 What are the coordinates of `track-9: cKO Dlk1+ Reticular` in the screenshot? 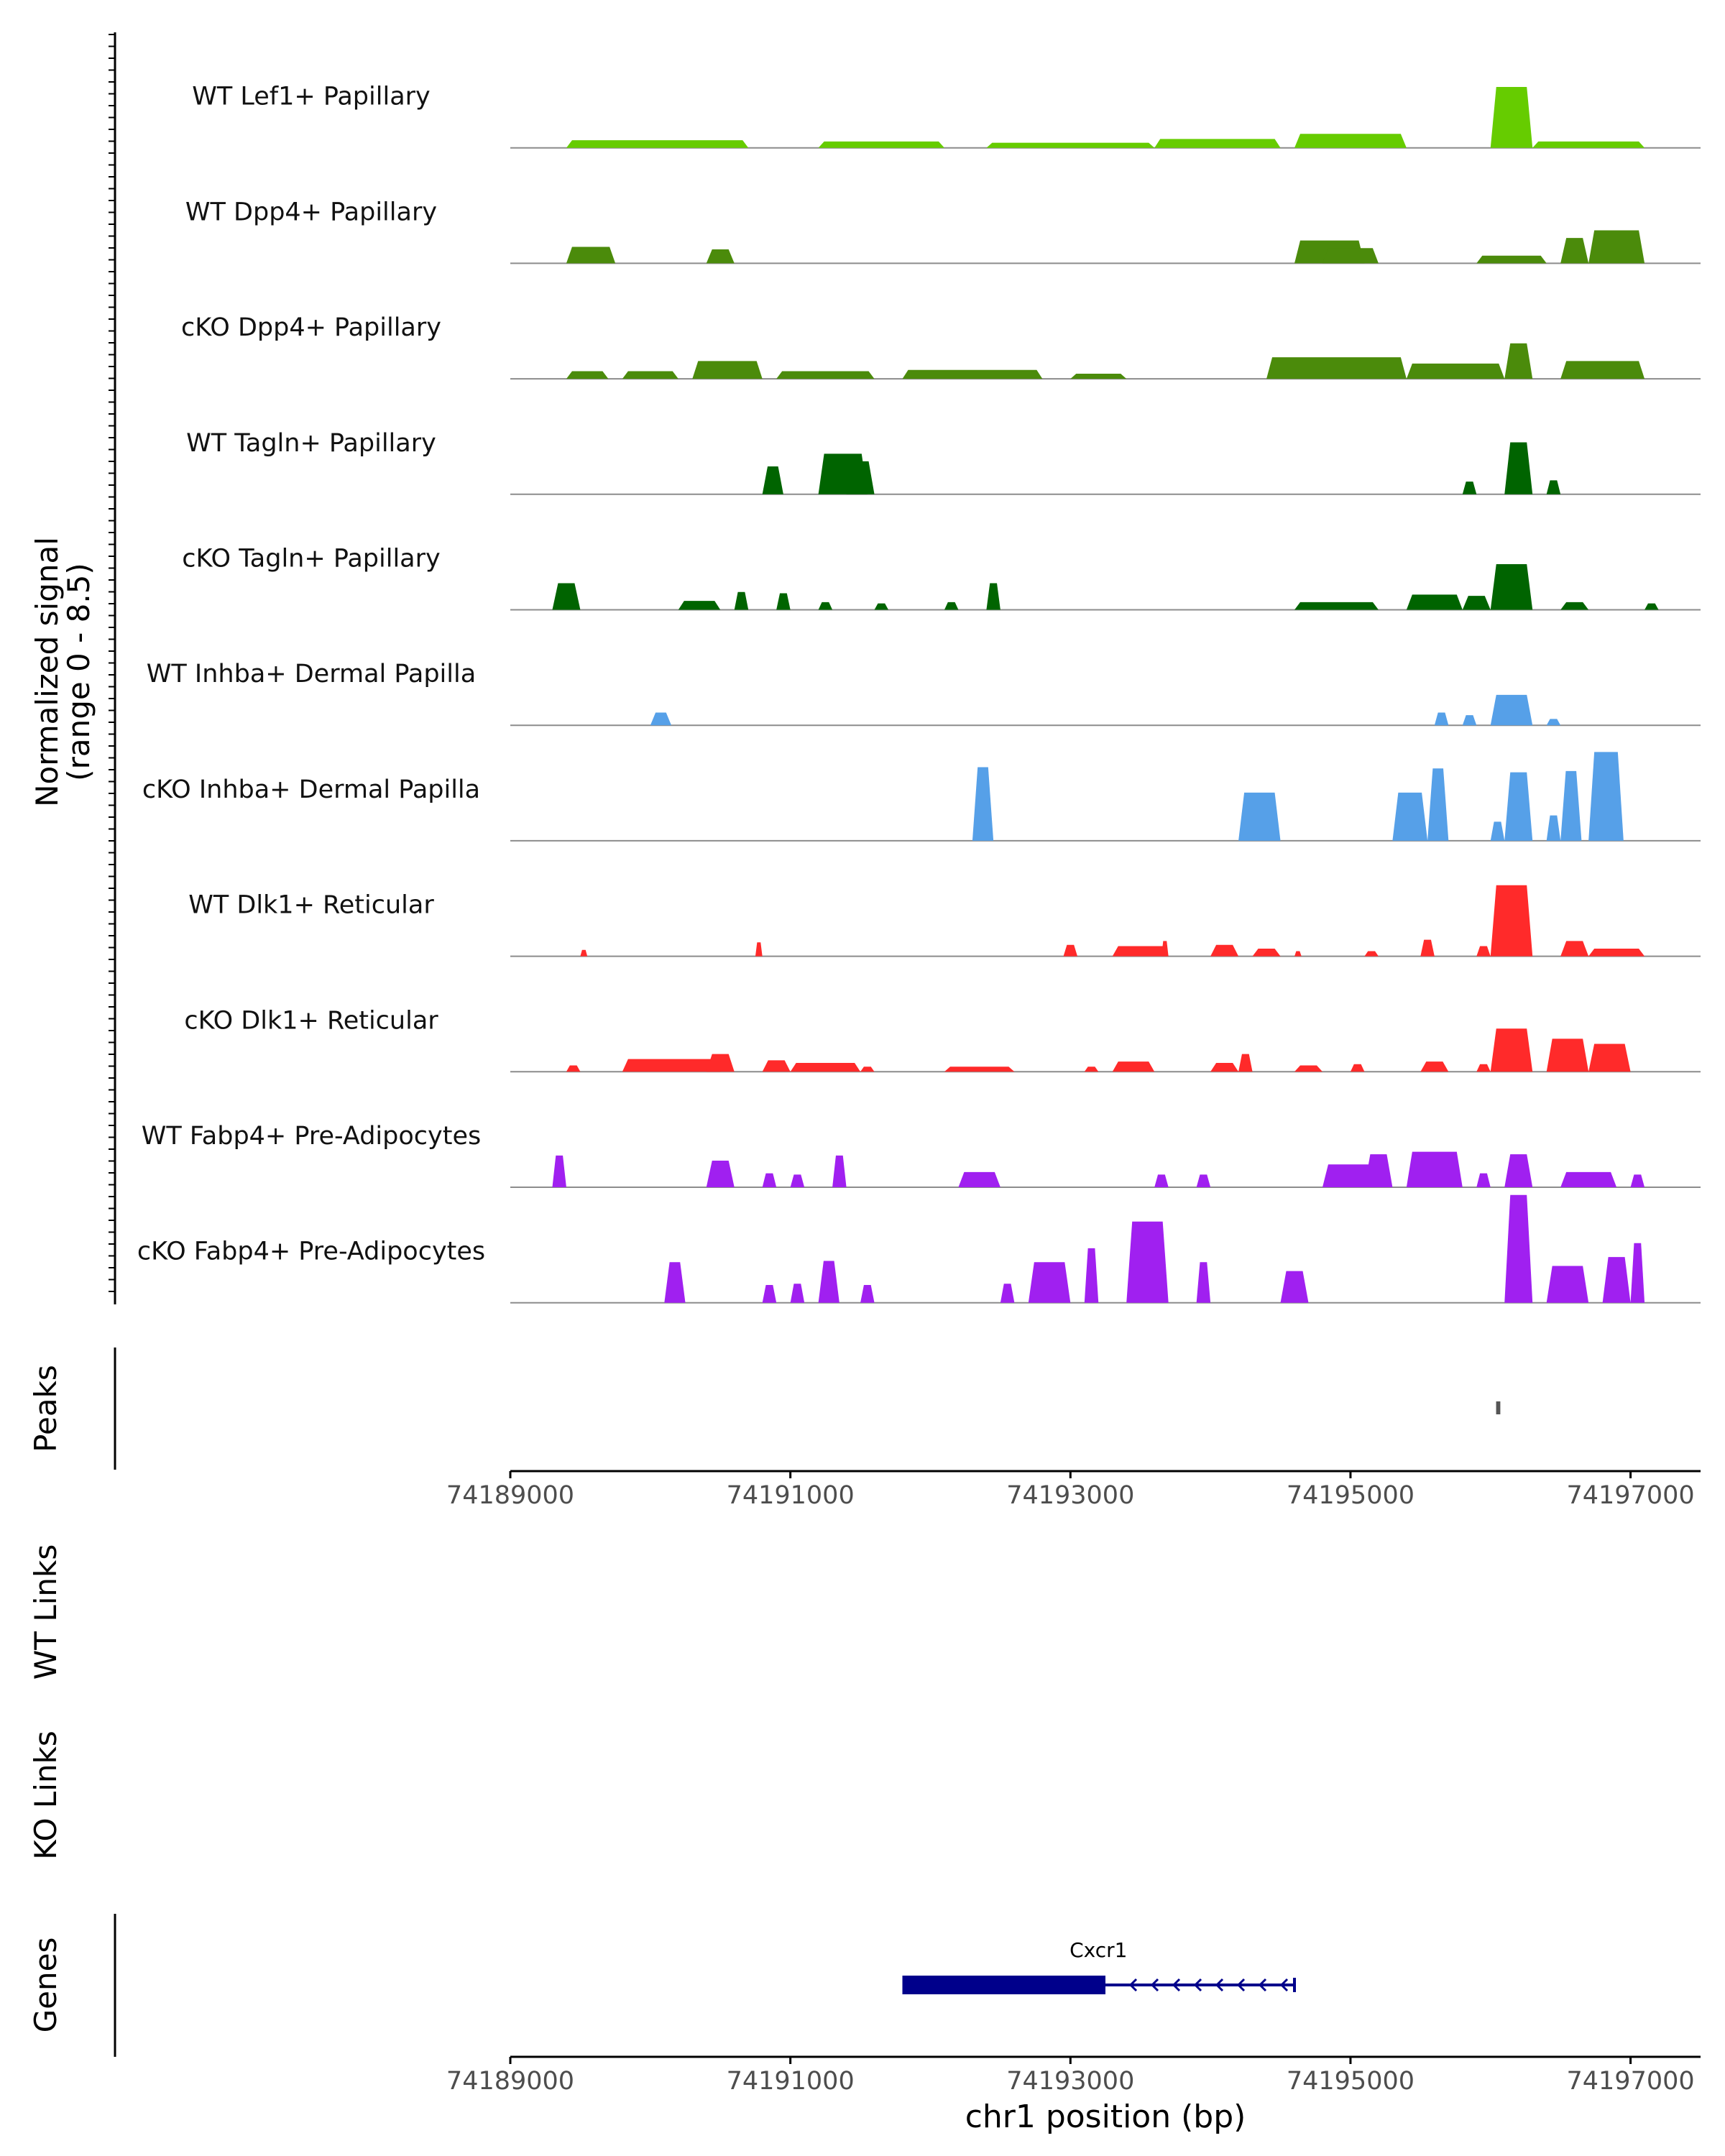 It's located at (942, 1039).